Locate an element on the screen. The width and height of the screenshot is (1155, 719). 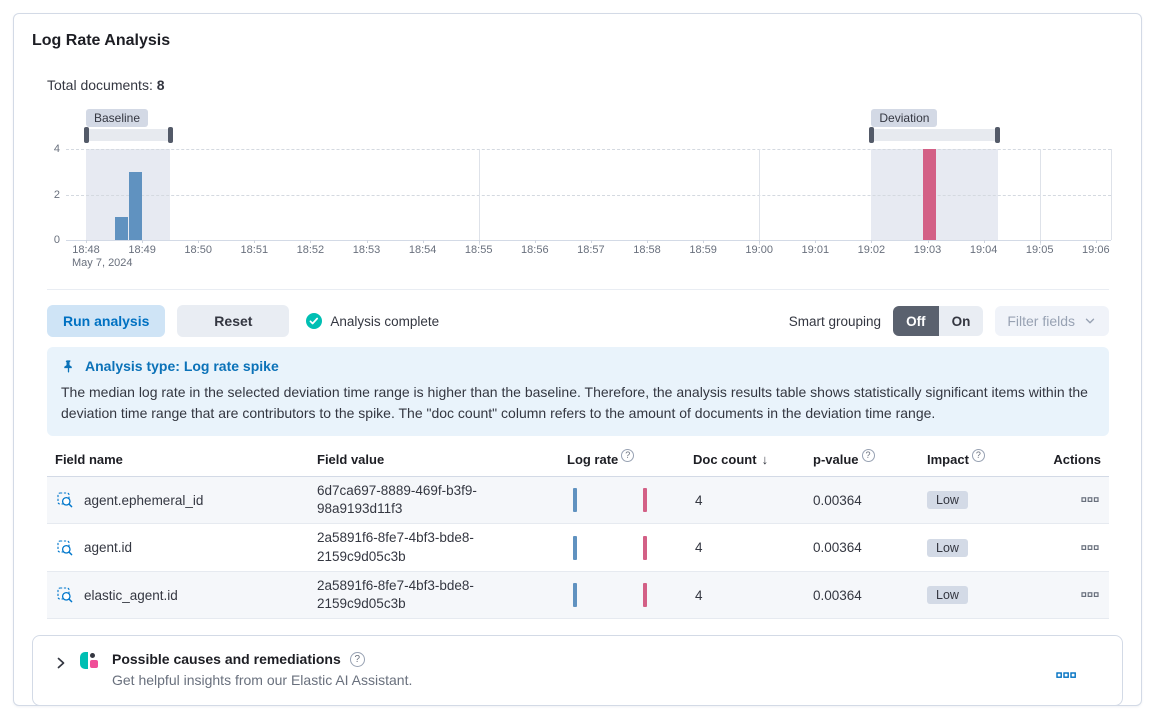
header-impact: Impact? is located at coordinates (984, 458).